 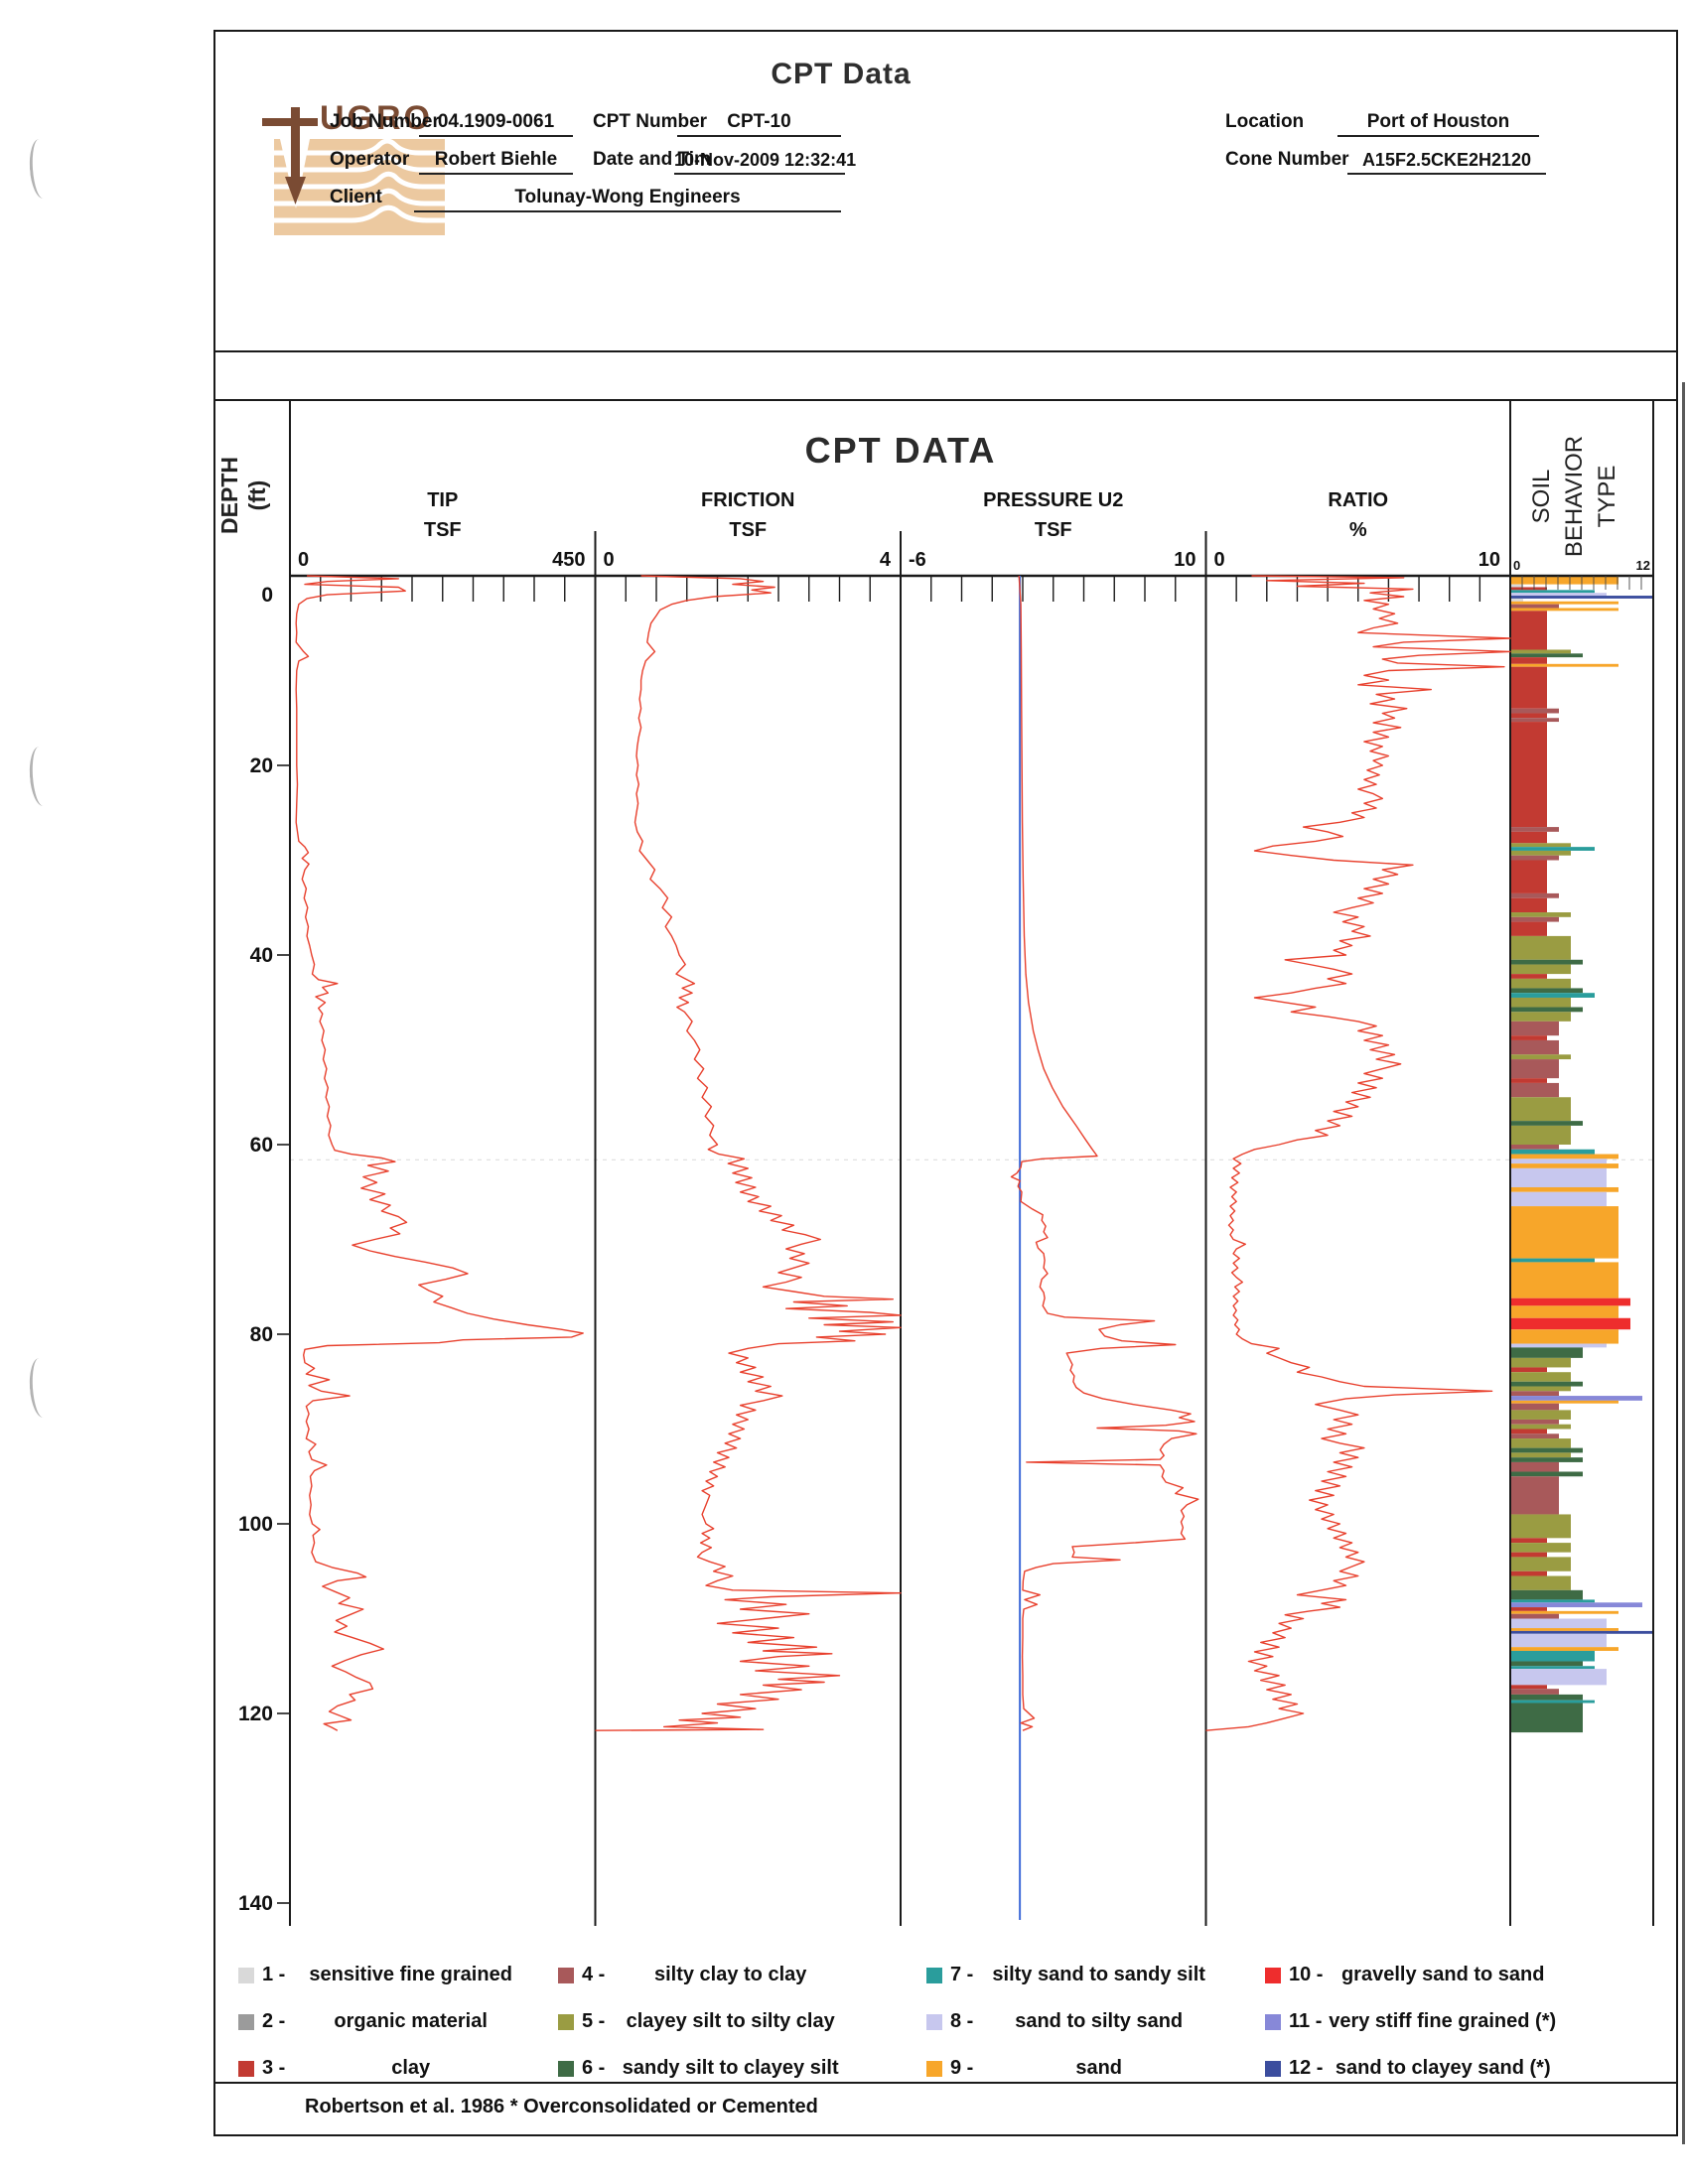 I want to click on sbt-axis-label: TYPE, so click(x=1607, y=497).